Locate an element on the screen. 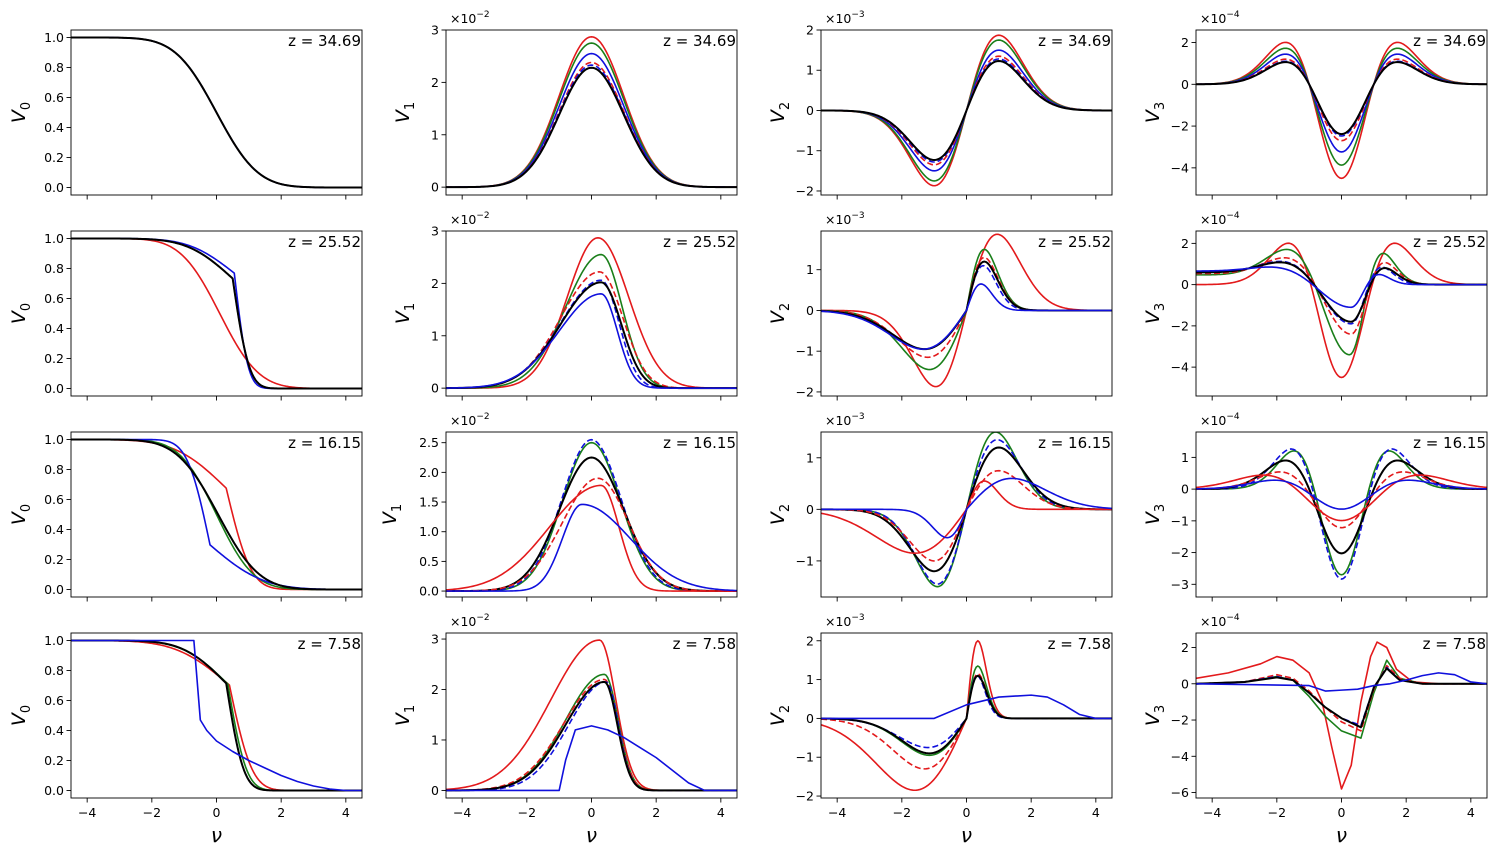  y-tick-label: 0.4 is located at coordinates (54, 328).